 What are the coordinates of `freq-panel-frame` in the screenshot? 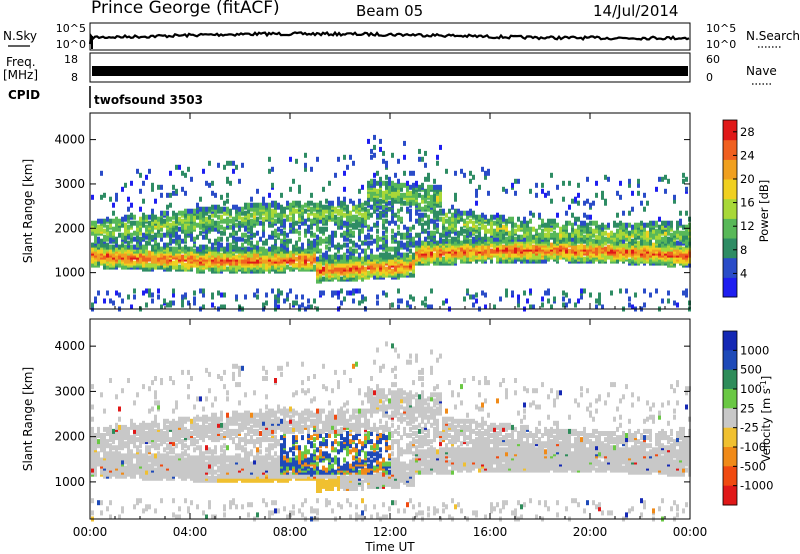 It's located at (390, 67).